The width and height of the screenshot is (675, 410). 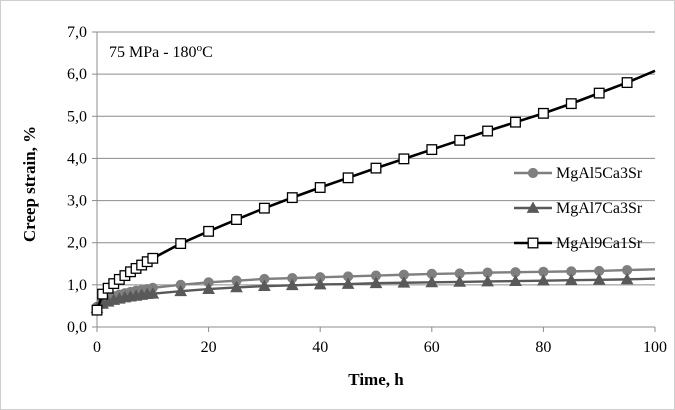 I want to click on x-tick-label: 20, so click(x=209, y=347).